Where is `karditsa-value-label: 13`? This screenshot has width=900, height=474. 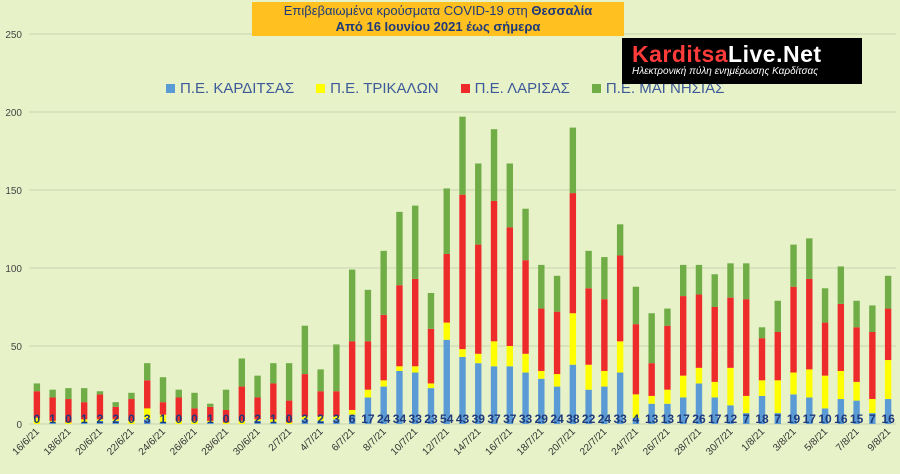 karditsa-value-label: 13 is located at coordinates (652, 419).